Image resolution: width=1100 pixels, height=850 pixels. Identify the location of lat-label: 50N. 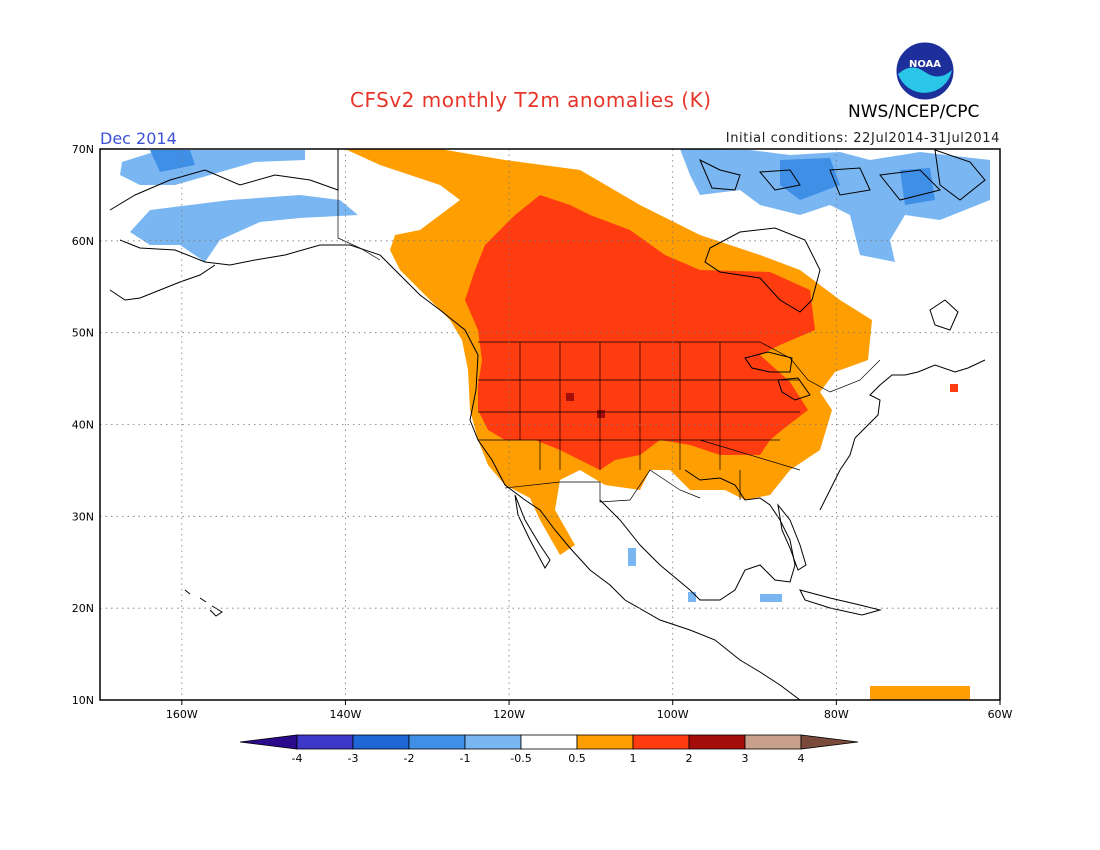
(83, 333).